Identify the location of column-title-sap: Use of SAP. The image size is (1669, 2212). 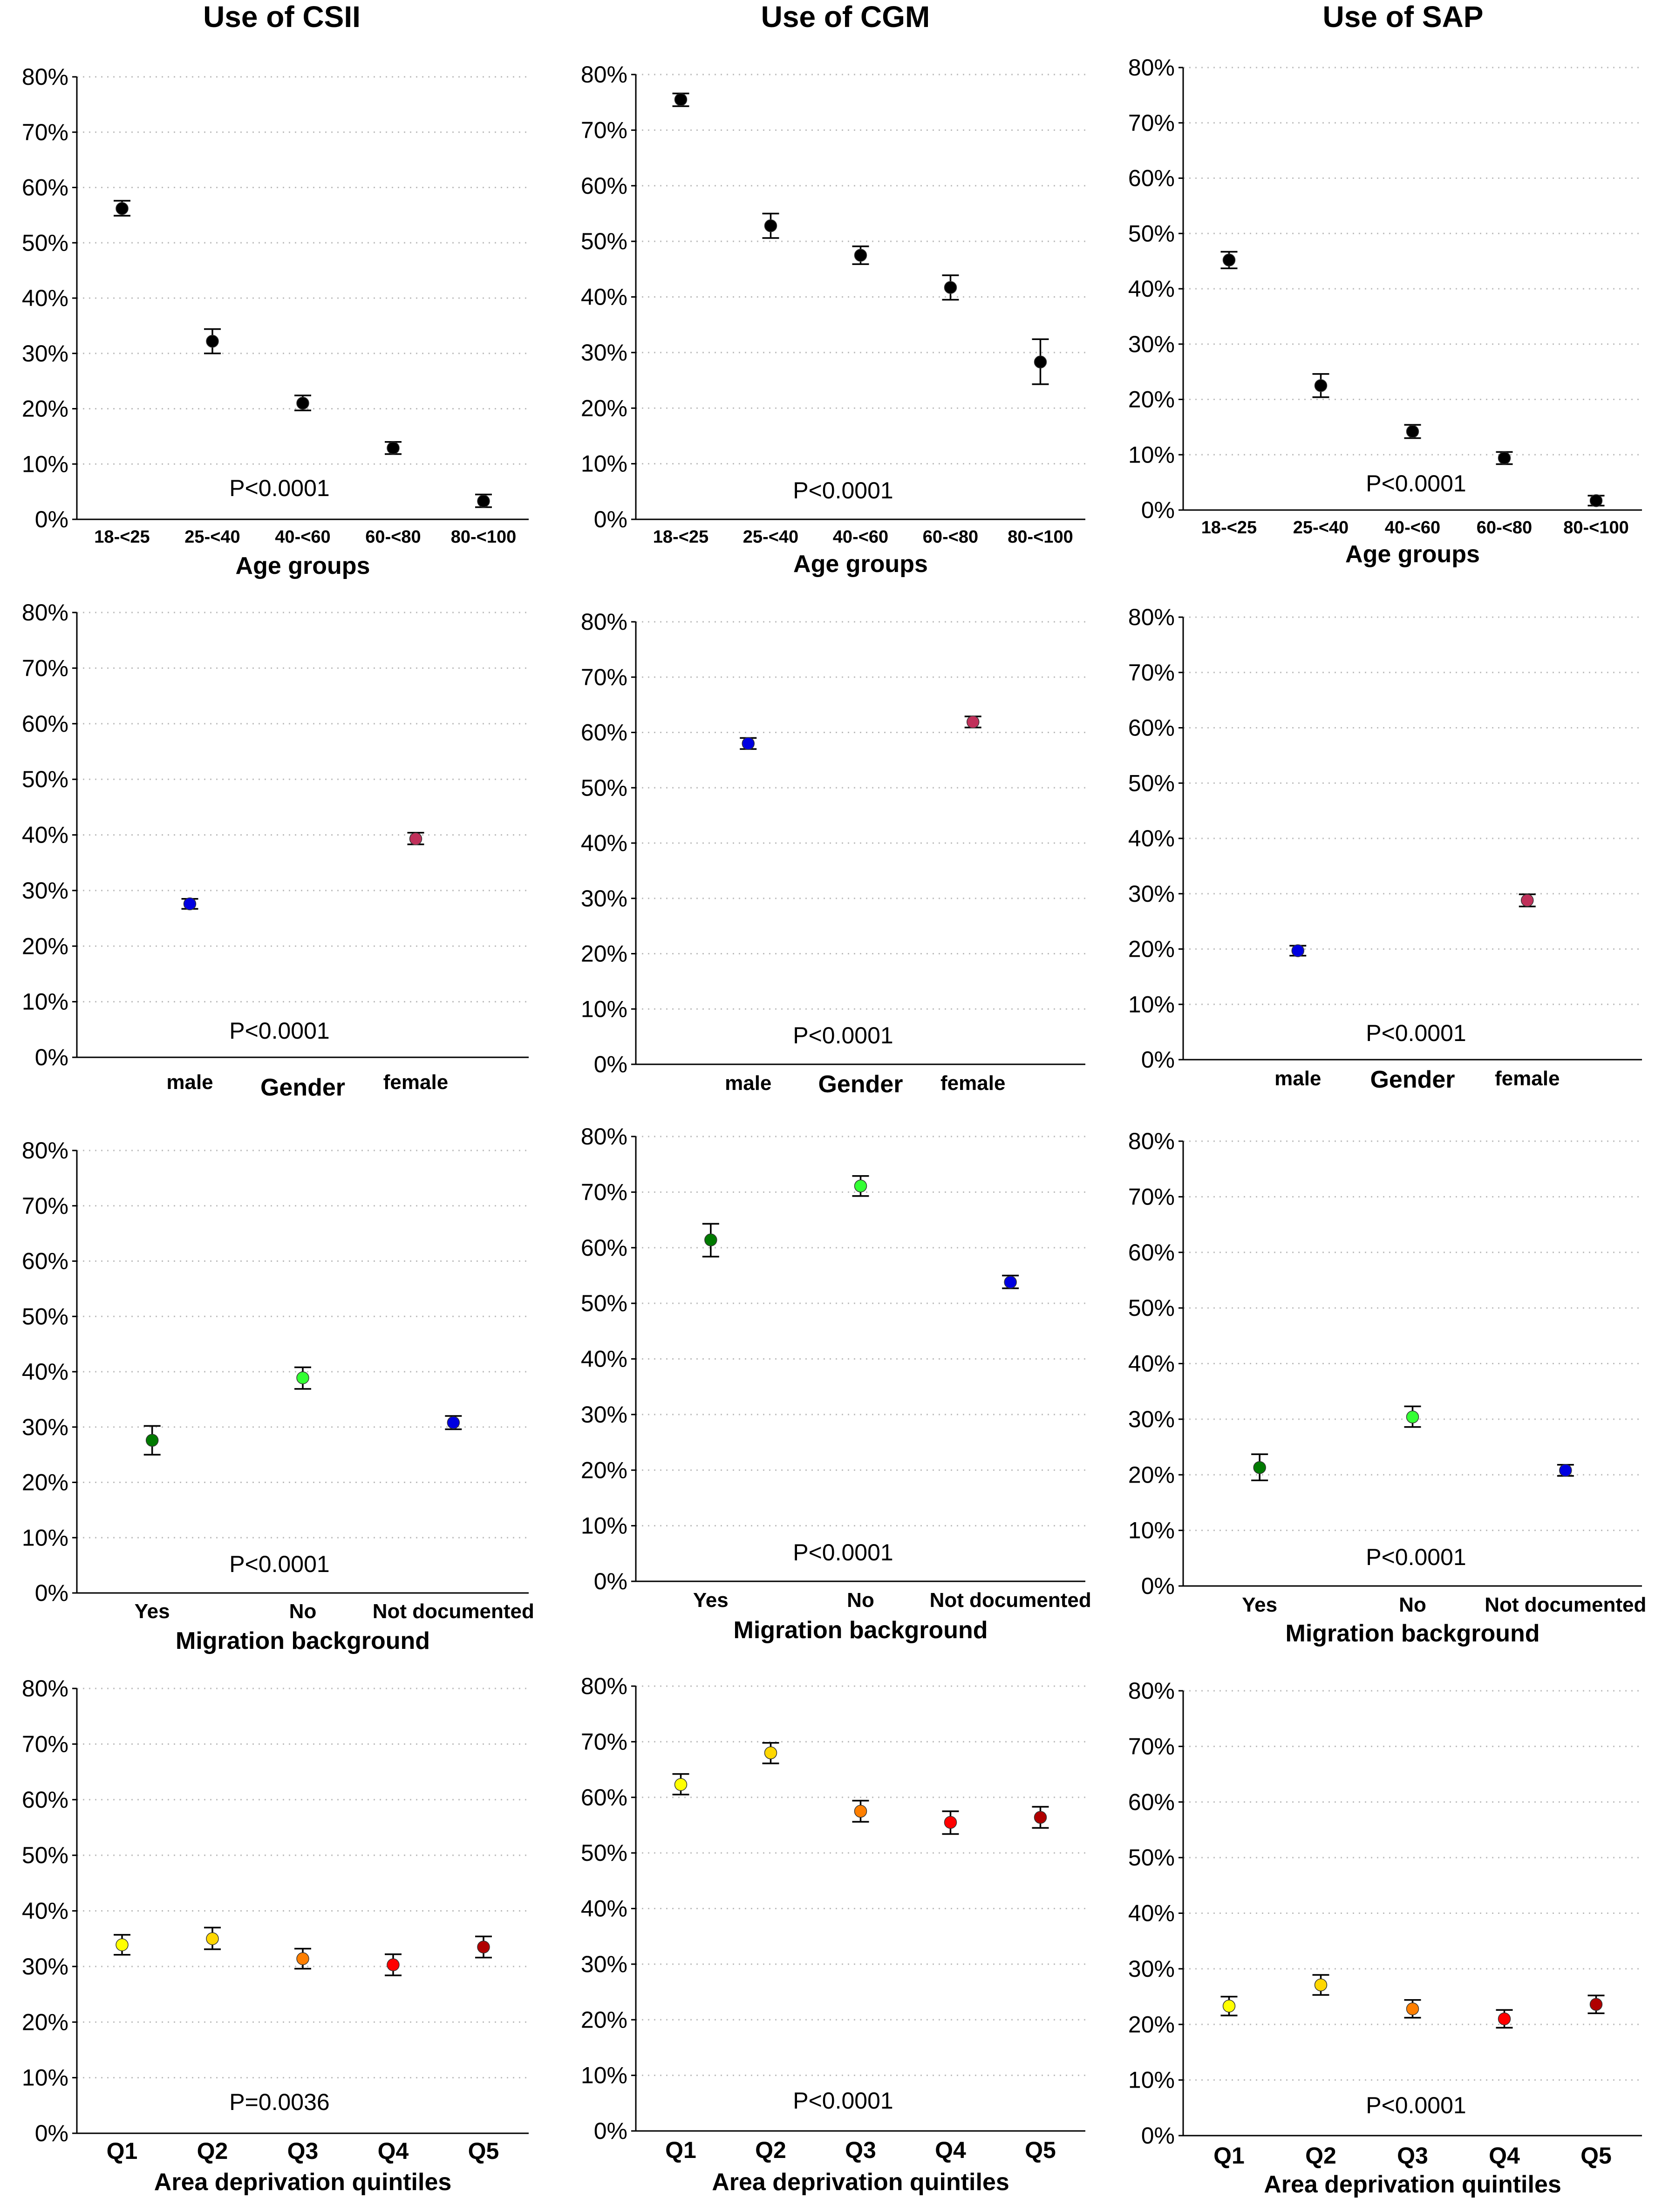
(1403, 17).